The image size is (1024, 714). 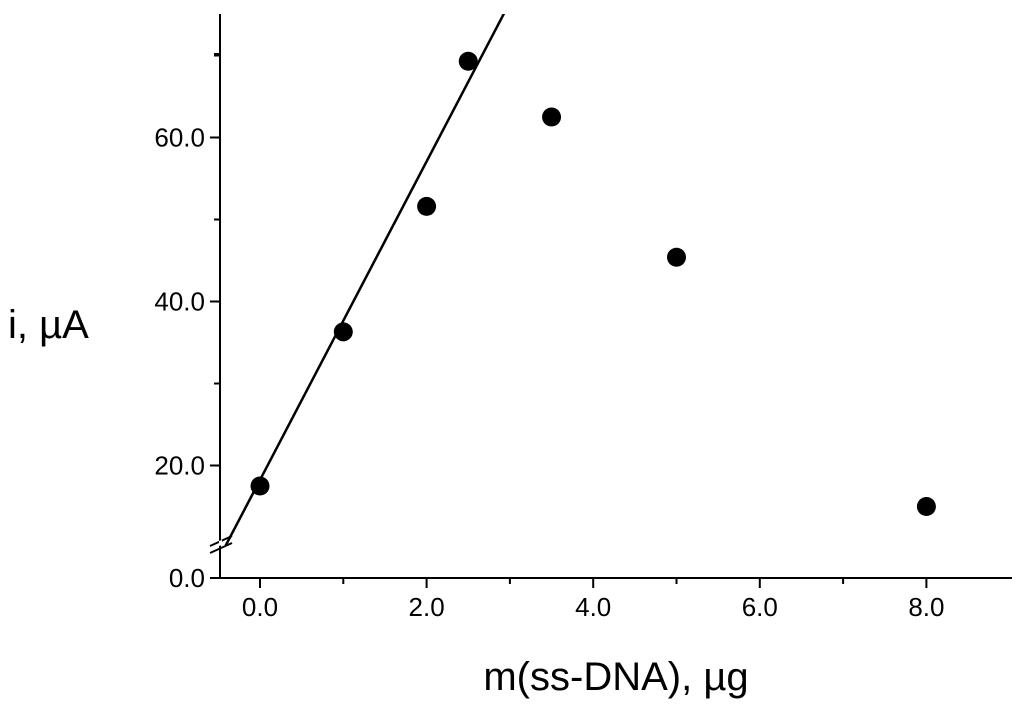 I want to click on x-tick-label: 0.0, so click(x=260, y=607).